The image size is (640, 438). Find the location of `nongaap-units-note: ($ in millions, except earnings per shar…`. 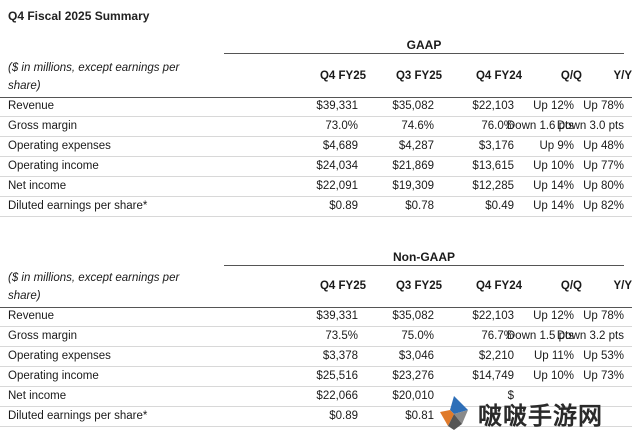

nongaap-units-note: ($ in millions, except earnings per shar… is located at coordinates (94, 287).